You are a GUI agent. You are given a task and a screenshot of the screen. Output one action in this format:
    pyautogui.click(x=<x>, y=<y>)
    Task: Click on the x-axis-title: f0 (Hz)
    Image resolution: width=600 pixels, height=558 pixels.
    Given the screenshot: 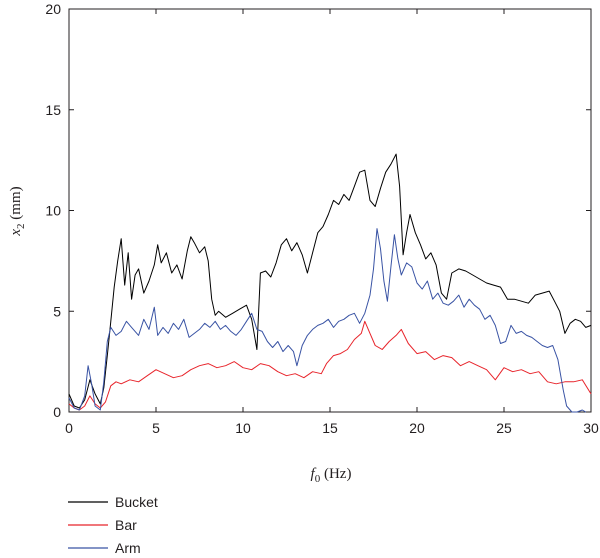 What is the action you would take?
    pyautogui.click(x=331, y=475)
    